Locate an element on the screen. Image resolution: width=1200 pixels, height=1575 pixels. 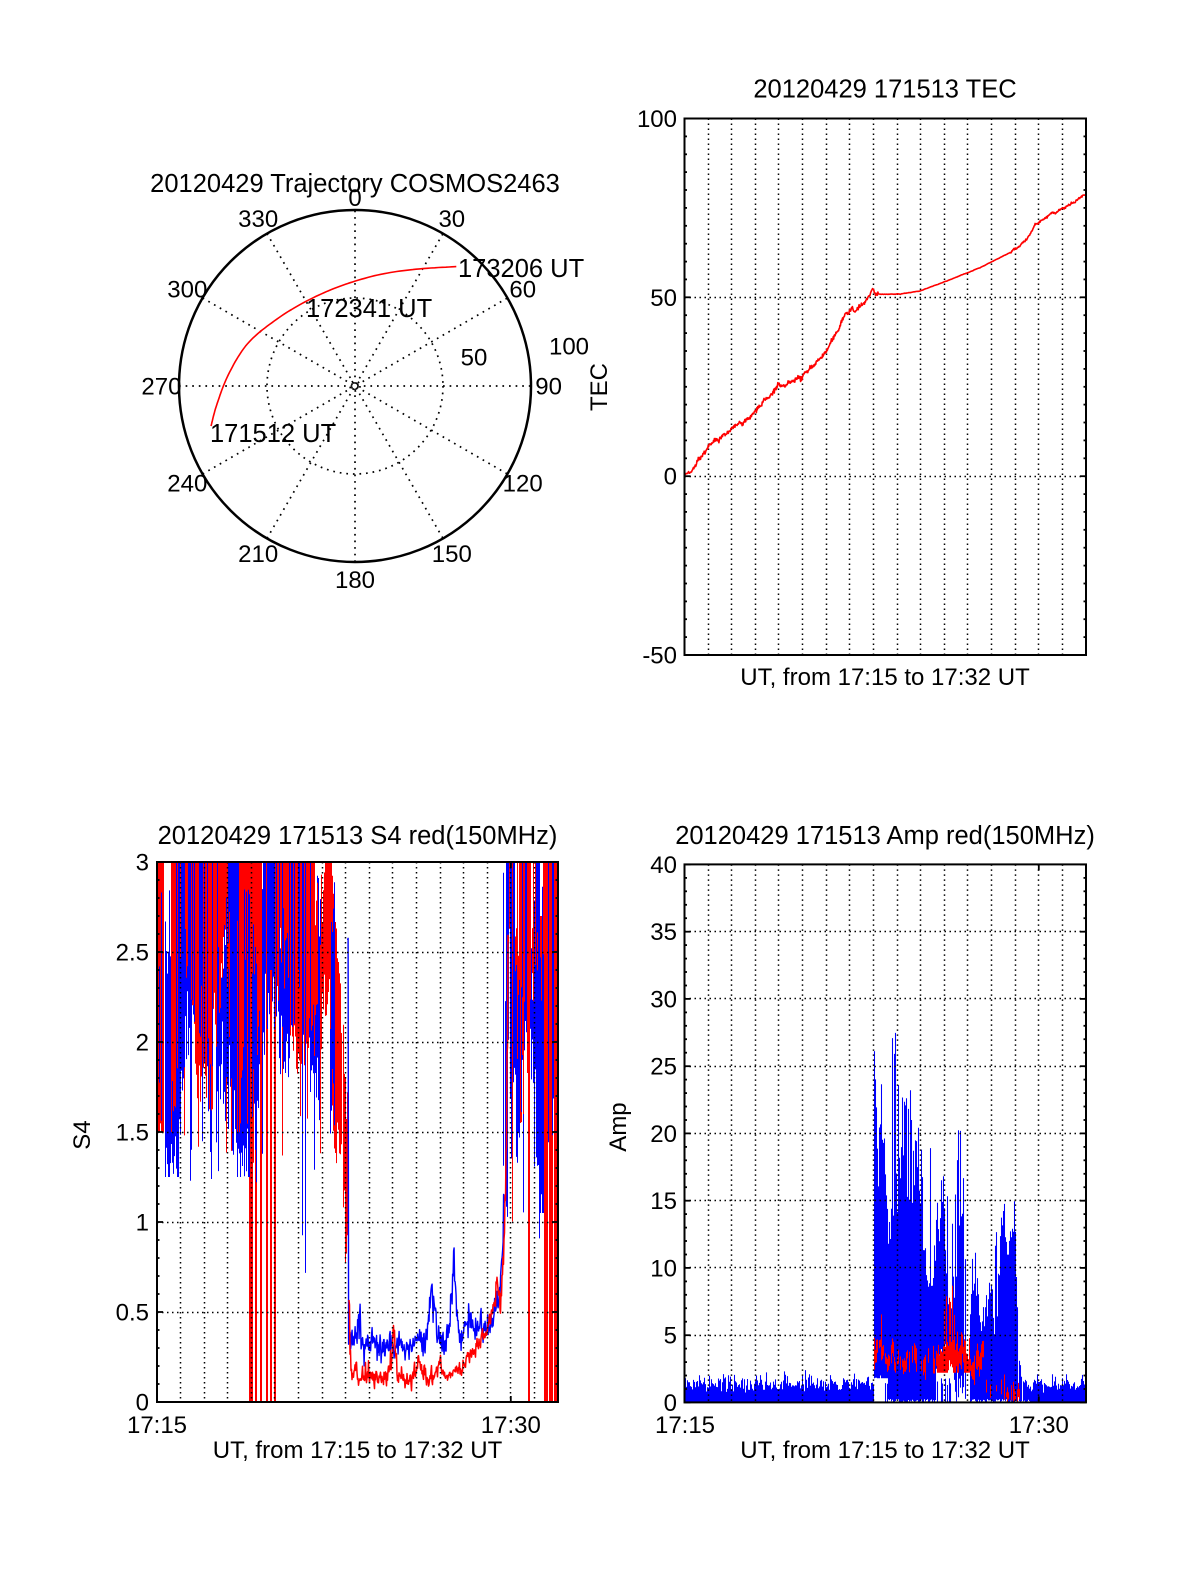
svg-text: -50 is located at coordinates (659, 656).